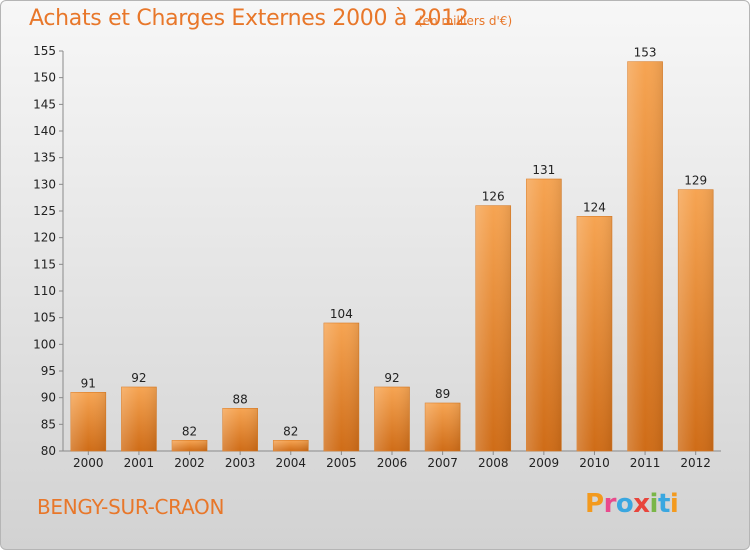 The image size is (750, 550). What do you see at coordinates (544, 463) in the screenshot?
I see `x-tick-label: 2009` at bounding box center [544, 463].